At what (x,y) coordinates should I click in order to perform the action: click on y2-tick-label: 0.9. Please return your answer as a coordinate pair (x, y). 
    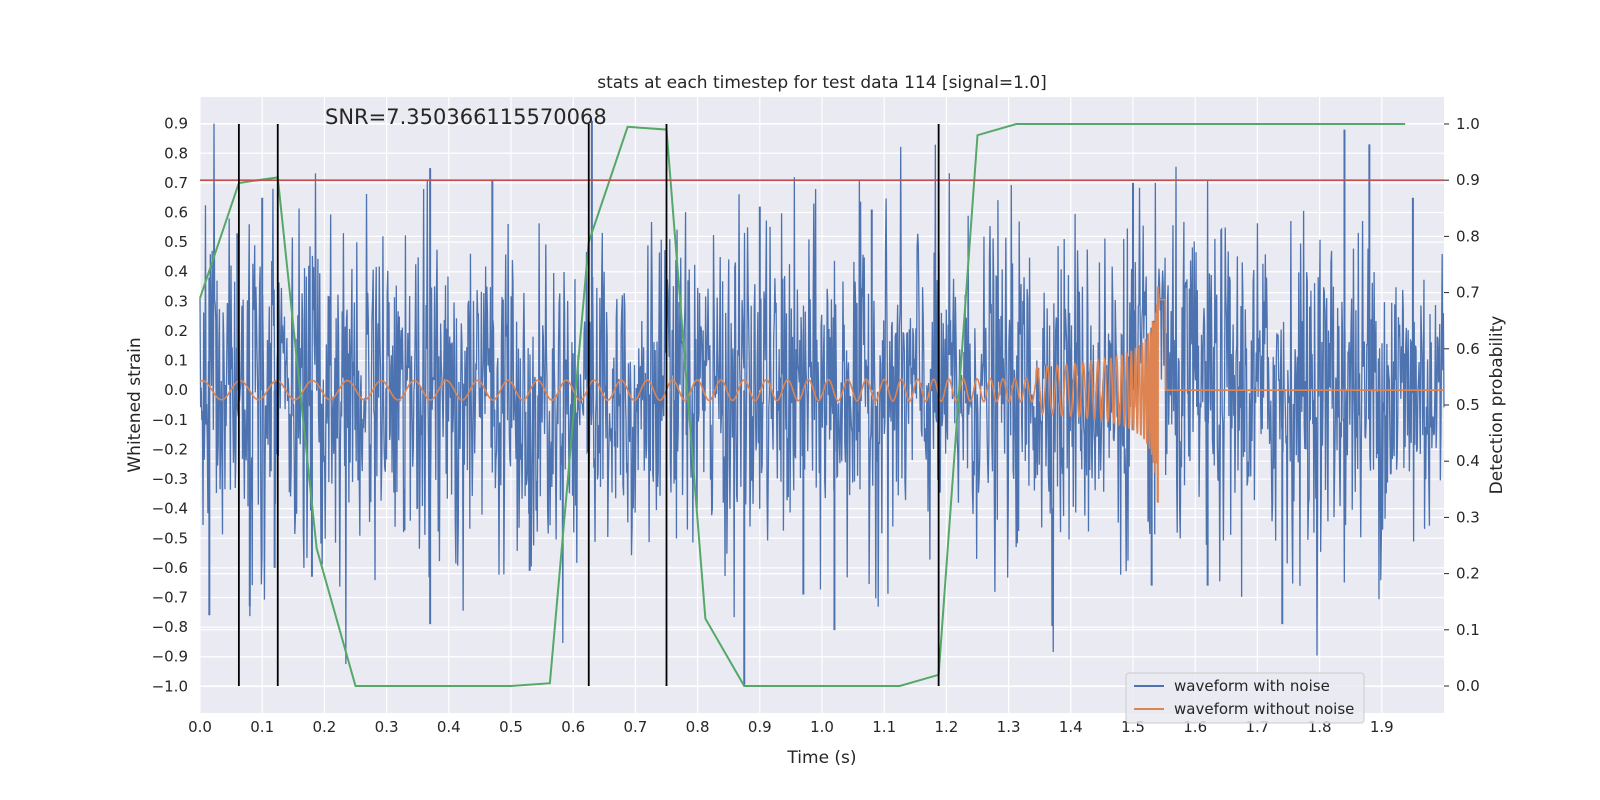
    Looking at the image, I should click on (1468, 180).